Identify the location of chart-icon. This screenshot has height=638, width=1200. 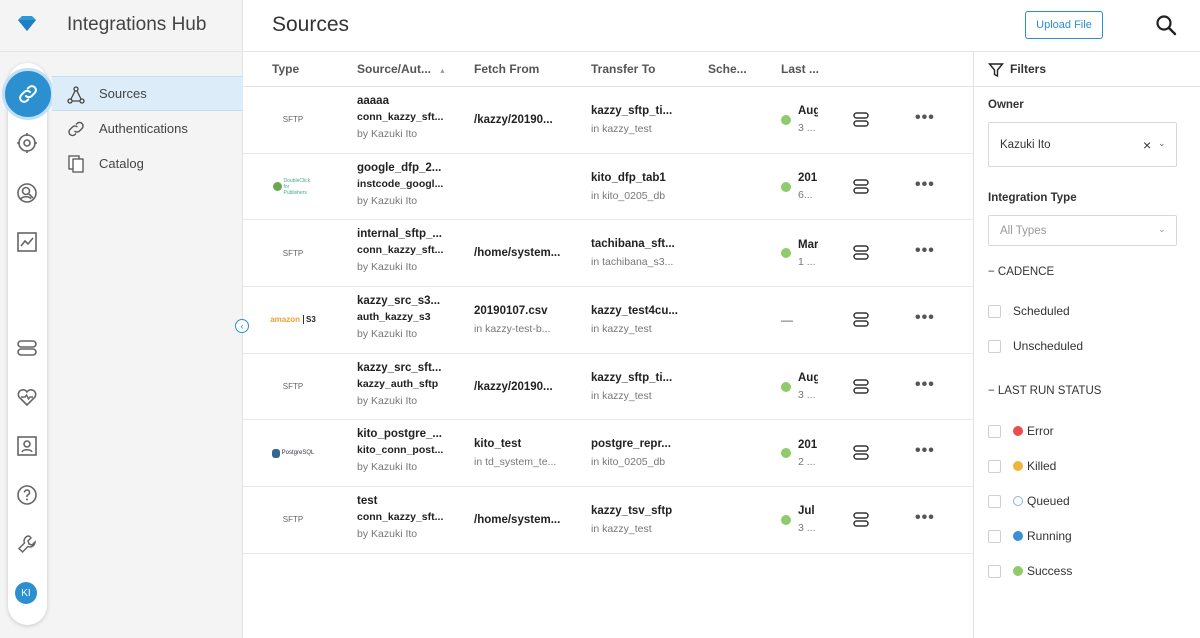
(27, 242).